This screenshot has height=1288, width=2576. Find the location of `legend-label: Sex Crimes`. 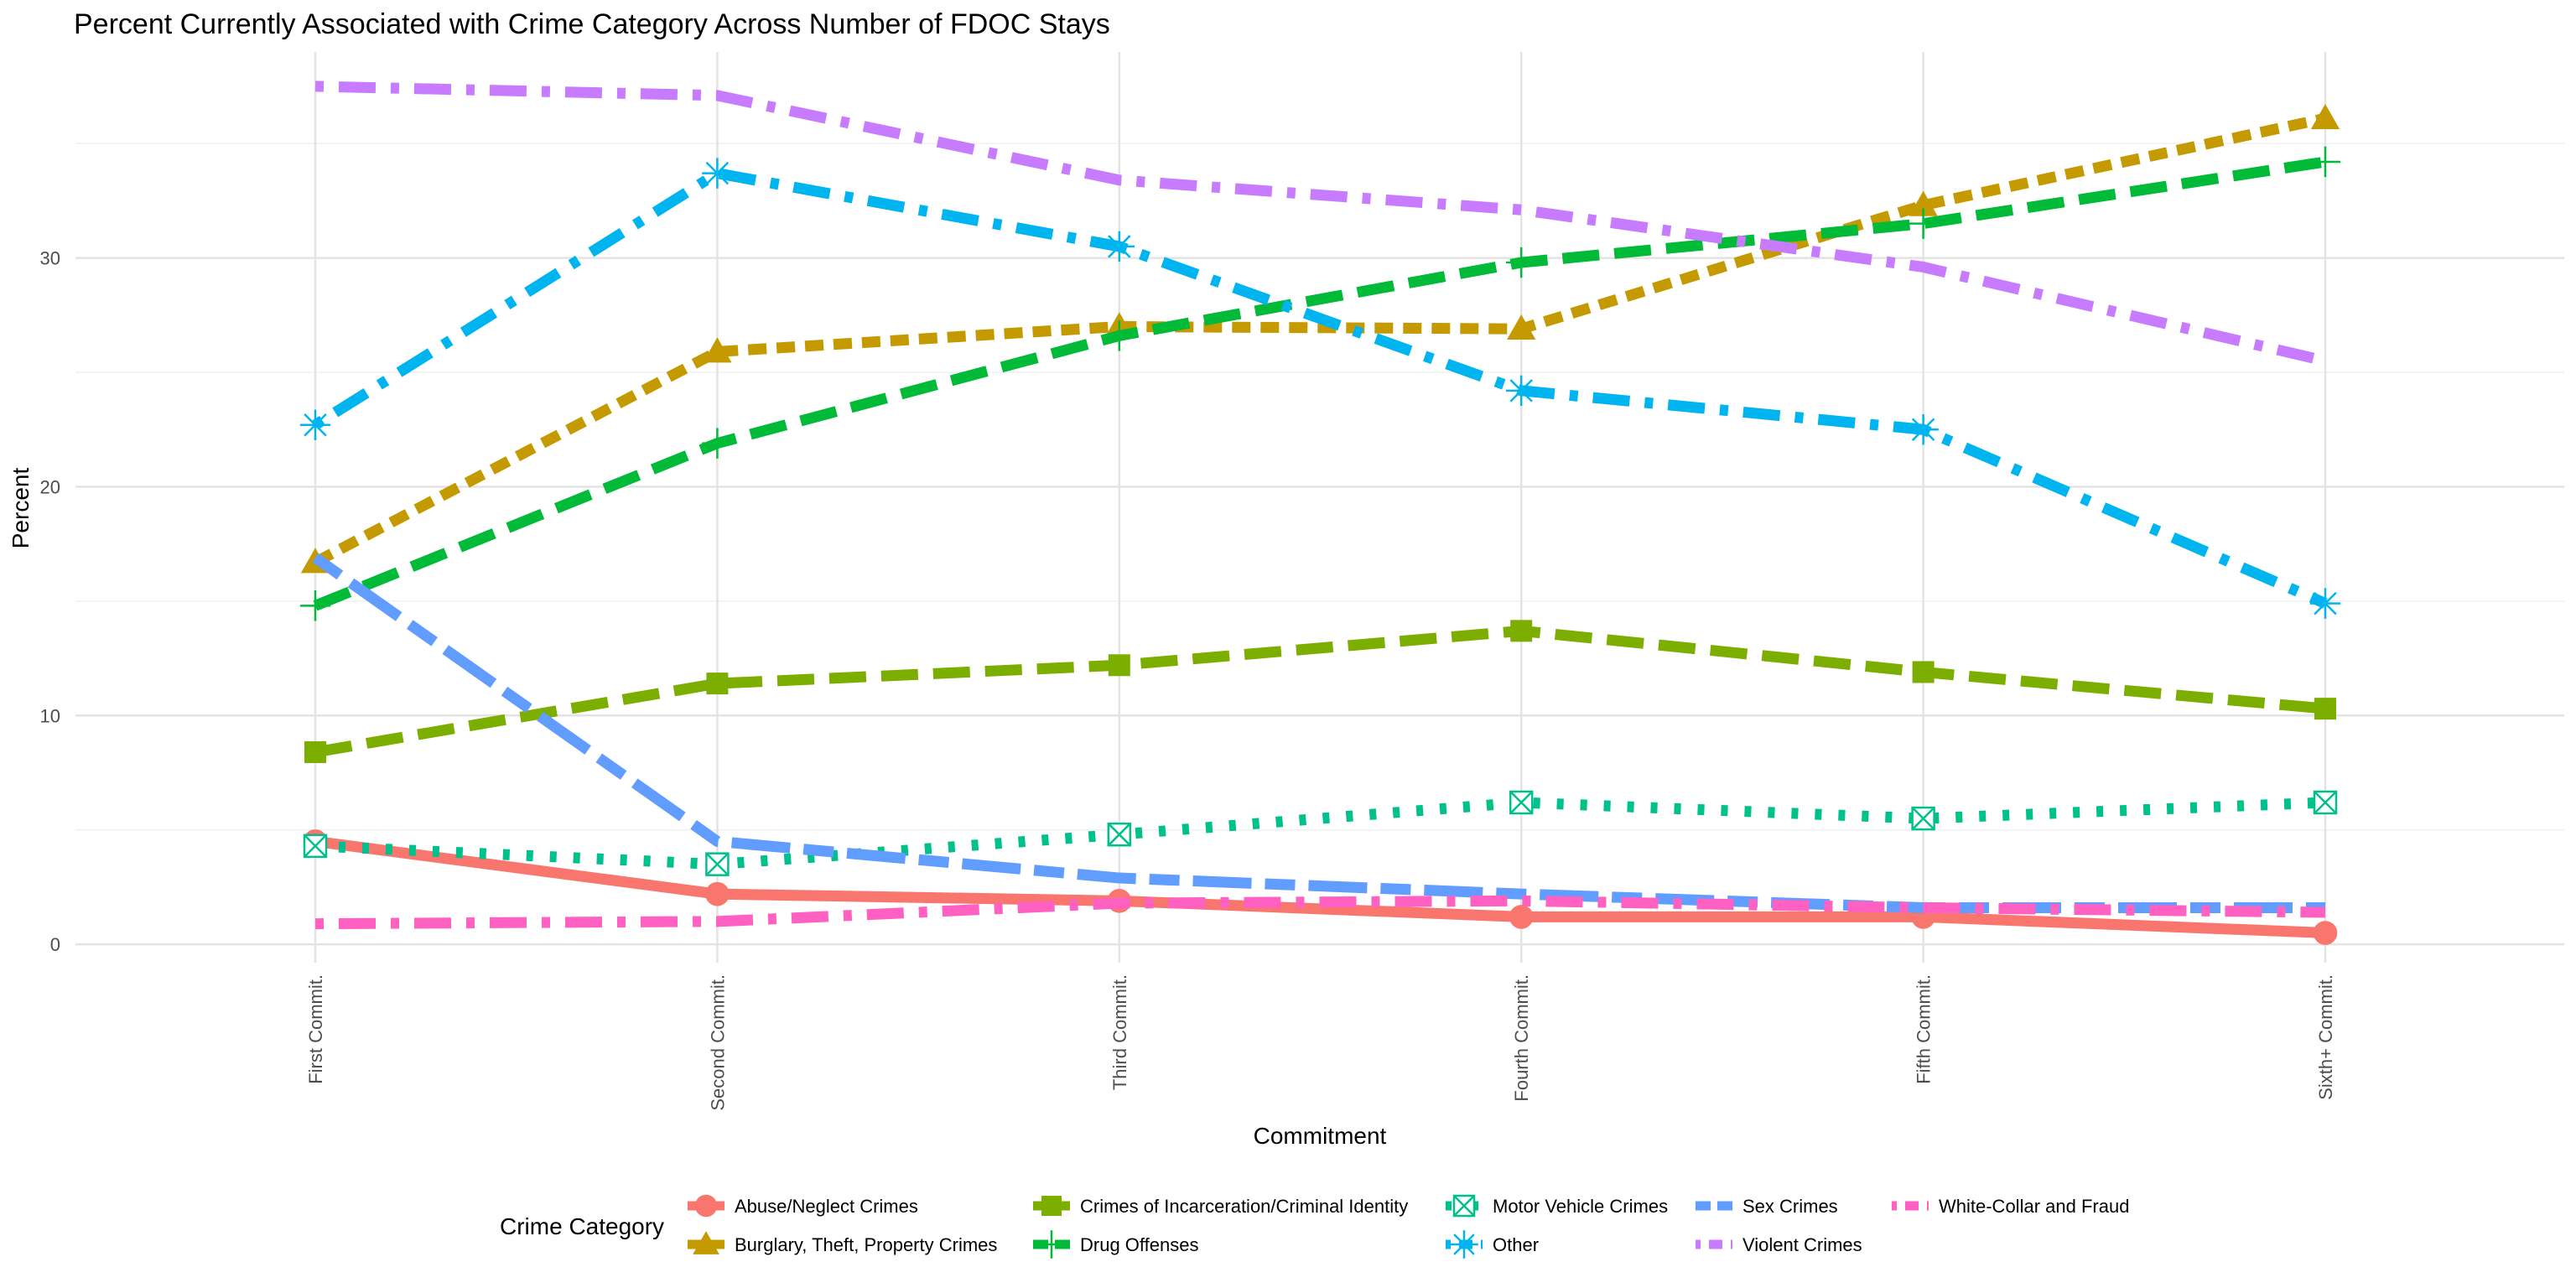

legend-label: Sex Crimes is located at coordinates (1790, 1206).